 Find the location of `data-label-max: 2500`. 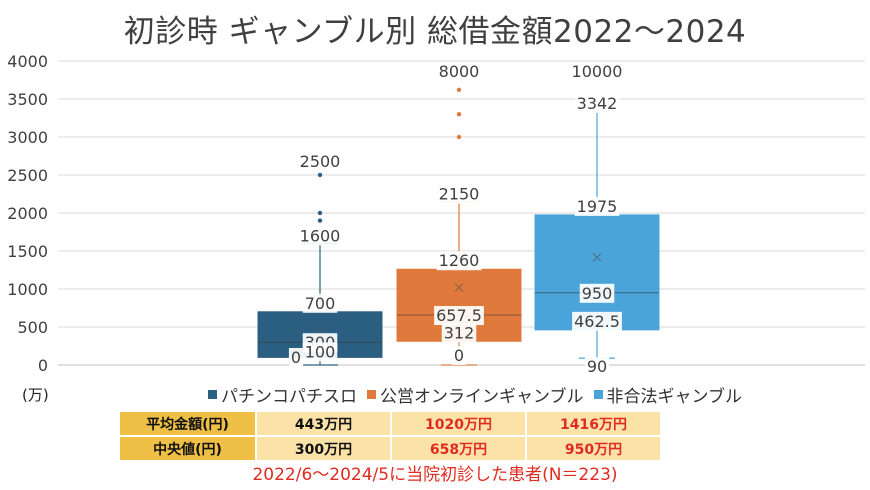

data-label-max: 2500 is located at coordinates (320, 161).